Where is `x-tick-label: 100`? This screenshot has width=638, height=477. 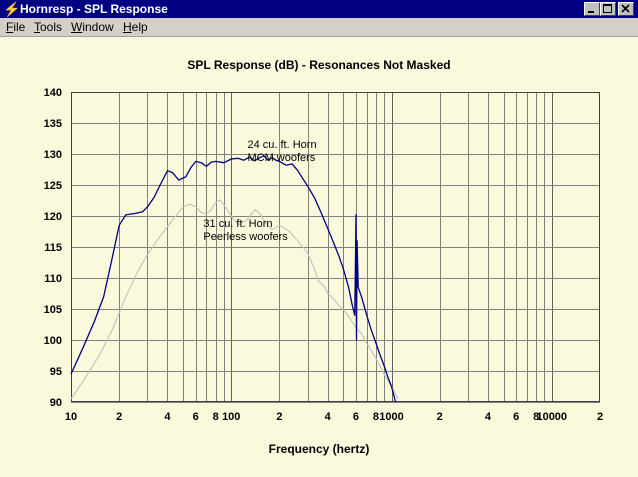 x-tick-label: 100 is located at coordinates (231, 417).